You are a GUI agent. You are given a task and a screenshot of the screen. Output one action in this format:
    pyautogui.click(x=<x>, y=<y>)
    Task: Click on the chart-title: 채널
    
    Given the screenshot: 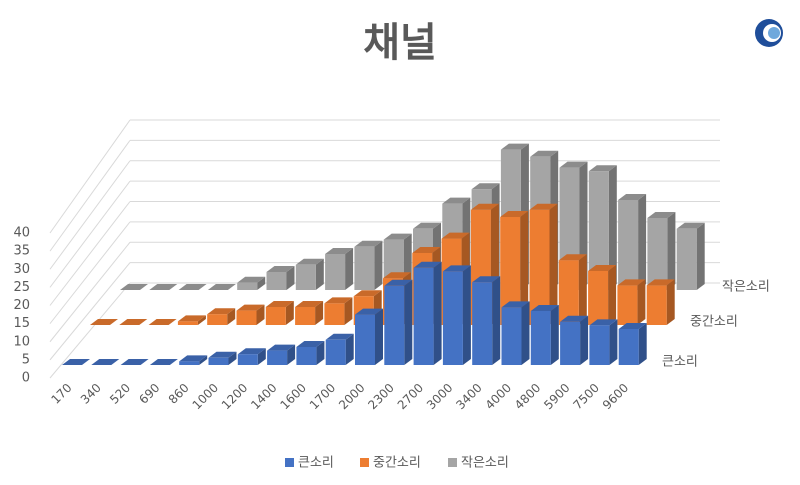 What is the action you would take?
    pyautogui.click(x=400, y=43)
    